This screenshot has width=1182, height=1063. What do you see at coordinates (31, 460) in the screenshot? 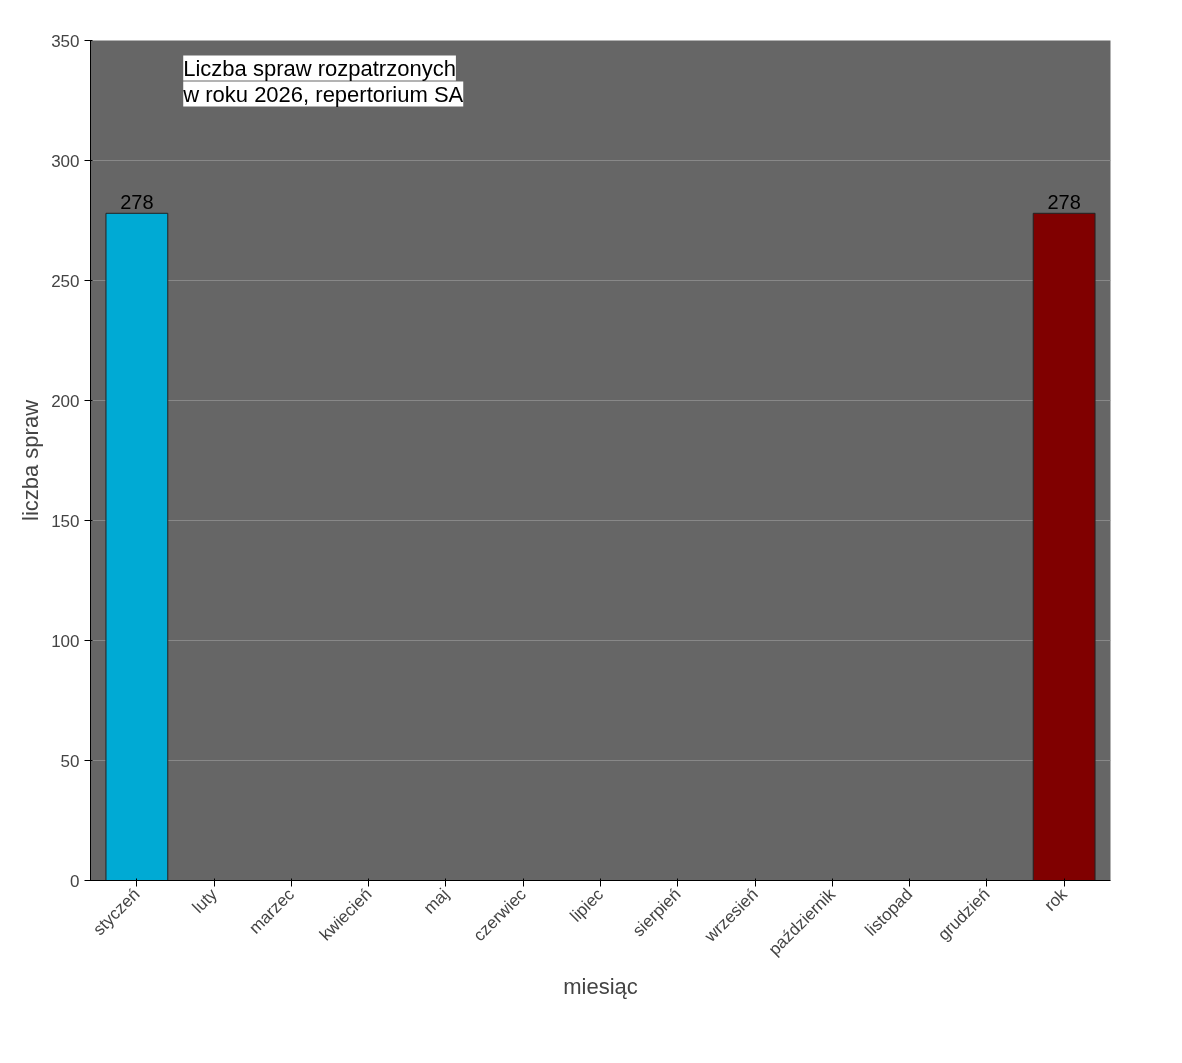
I see `y-axis-title: liczba spraw` at bounding box center [31, 460].